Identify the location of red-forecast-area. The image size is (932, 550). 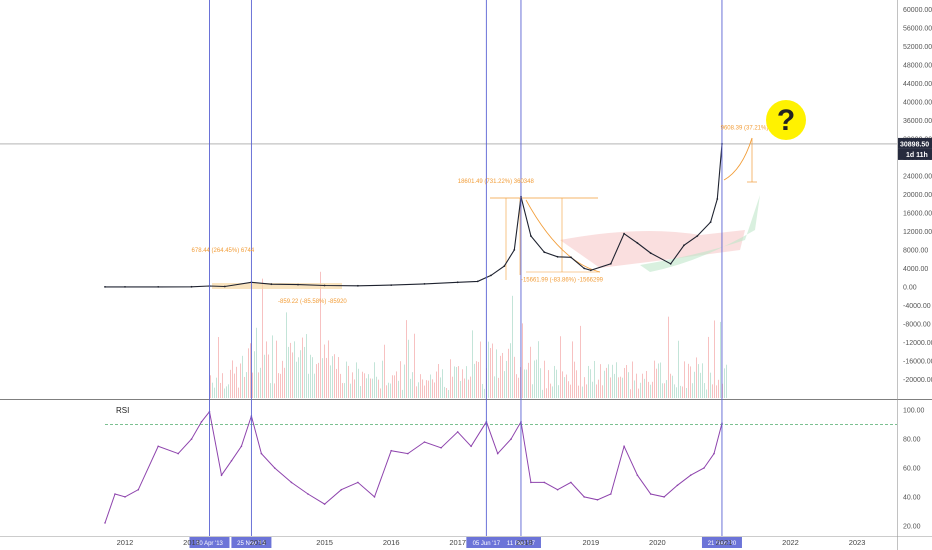
(652, 249).